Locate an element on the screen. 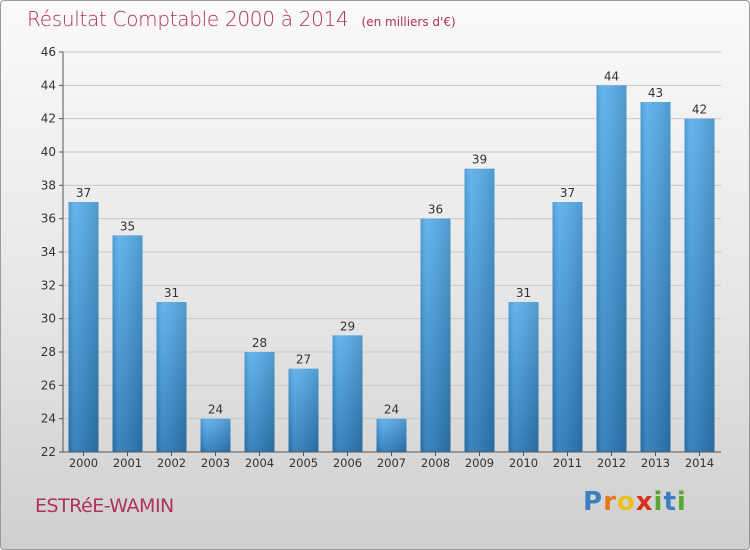 This screenshot has width=750, height=550. y-tick-label: 46 is located at coordinates (48, 52).